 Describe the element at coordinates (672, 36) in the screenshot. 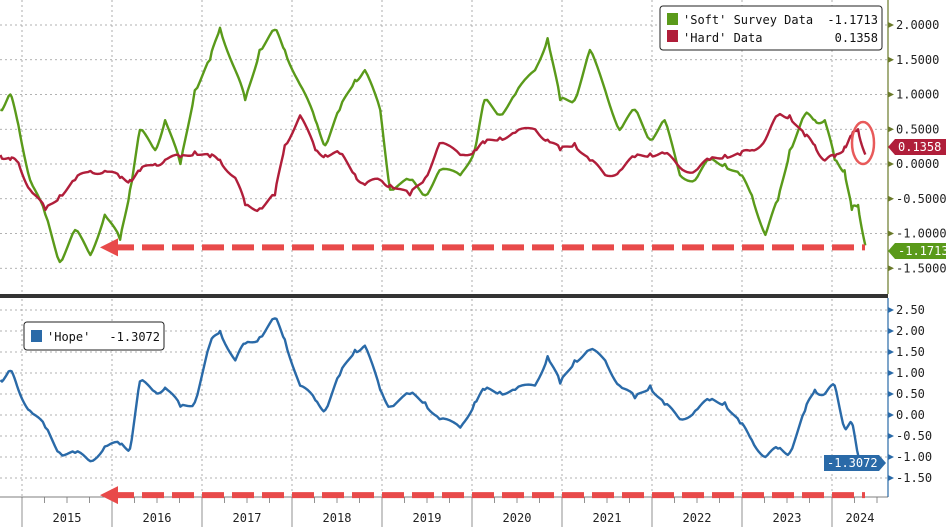

I see `legend-swatch-hard` at that location.